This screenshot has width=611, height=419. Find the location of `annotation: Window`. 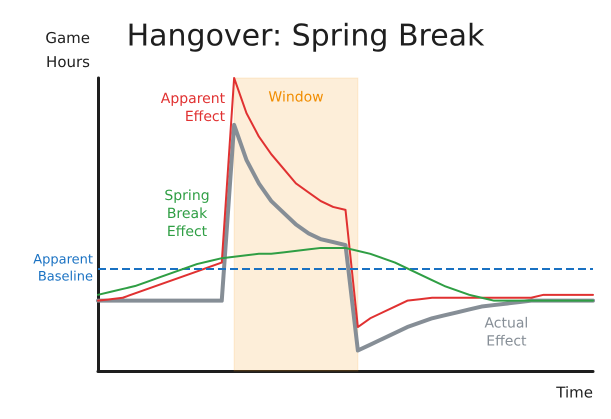

annotation: Window is located at coordinates (296, 98).